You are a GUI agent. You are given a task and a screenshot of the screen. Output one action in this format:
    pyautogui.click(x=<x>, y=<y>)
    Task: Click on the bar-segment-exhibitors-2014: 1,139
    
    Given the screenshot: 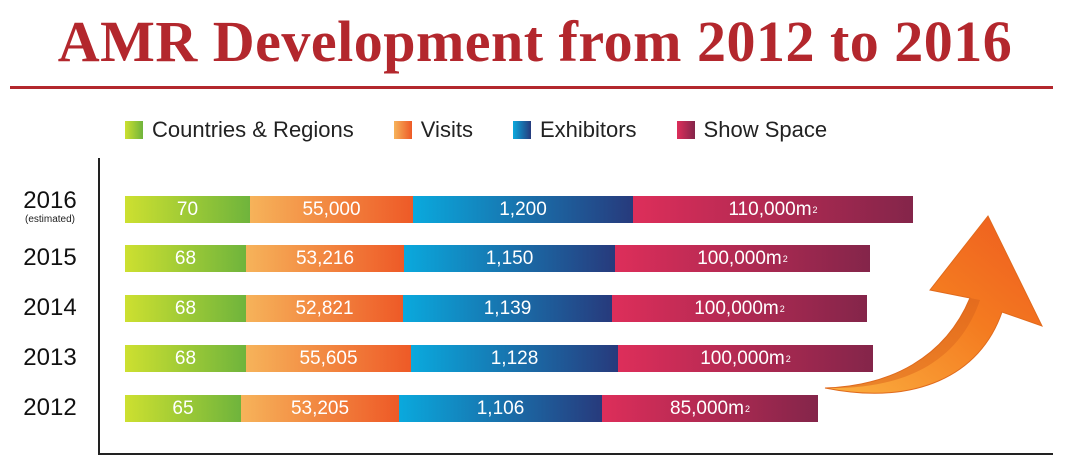 What is the action you would take?
    pyautogui.click(x=507, y=308)
    